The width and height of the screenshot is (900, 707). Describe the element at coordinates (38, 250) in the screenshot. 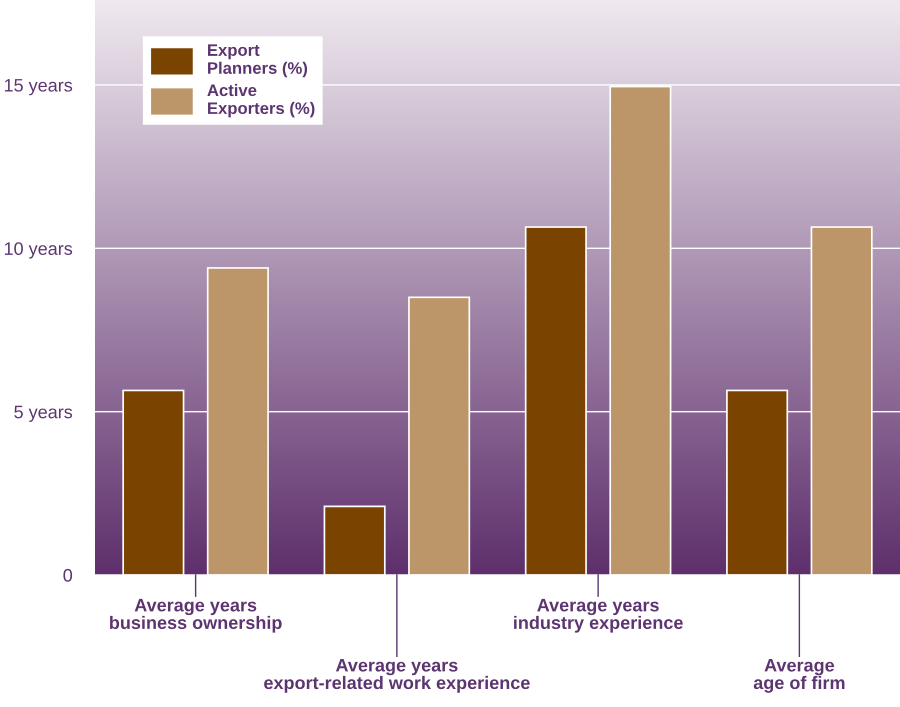

I see `y-tick-label: 10 years` at that location.